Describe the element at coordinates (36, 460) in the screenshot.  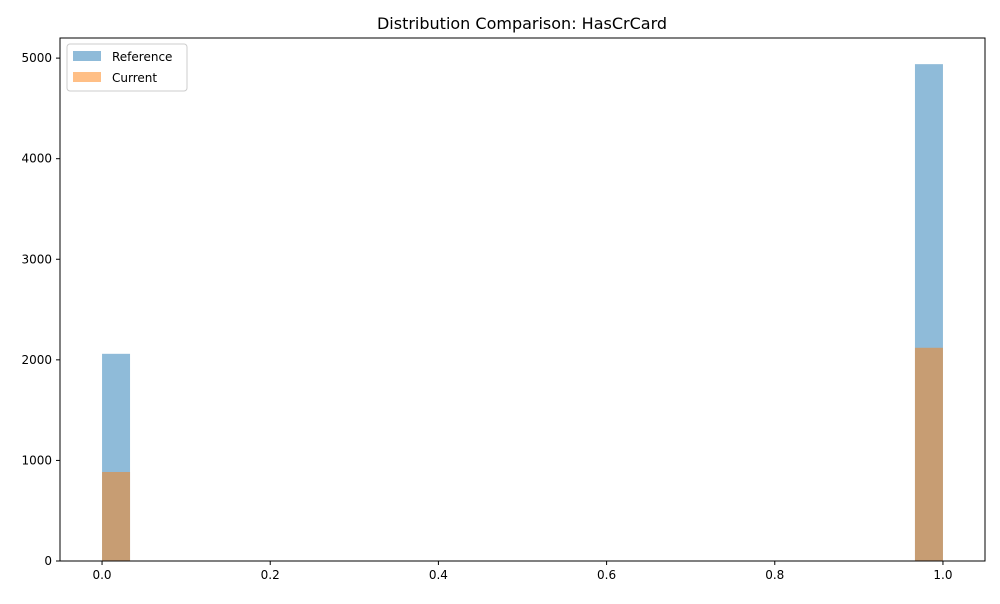
I see `y-tick-label: 1000` at that location.